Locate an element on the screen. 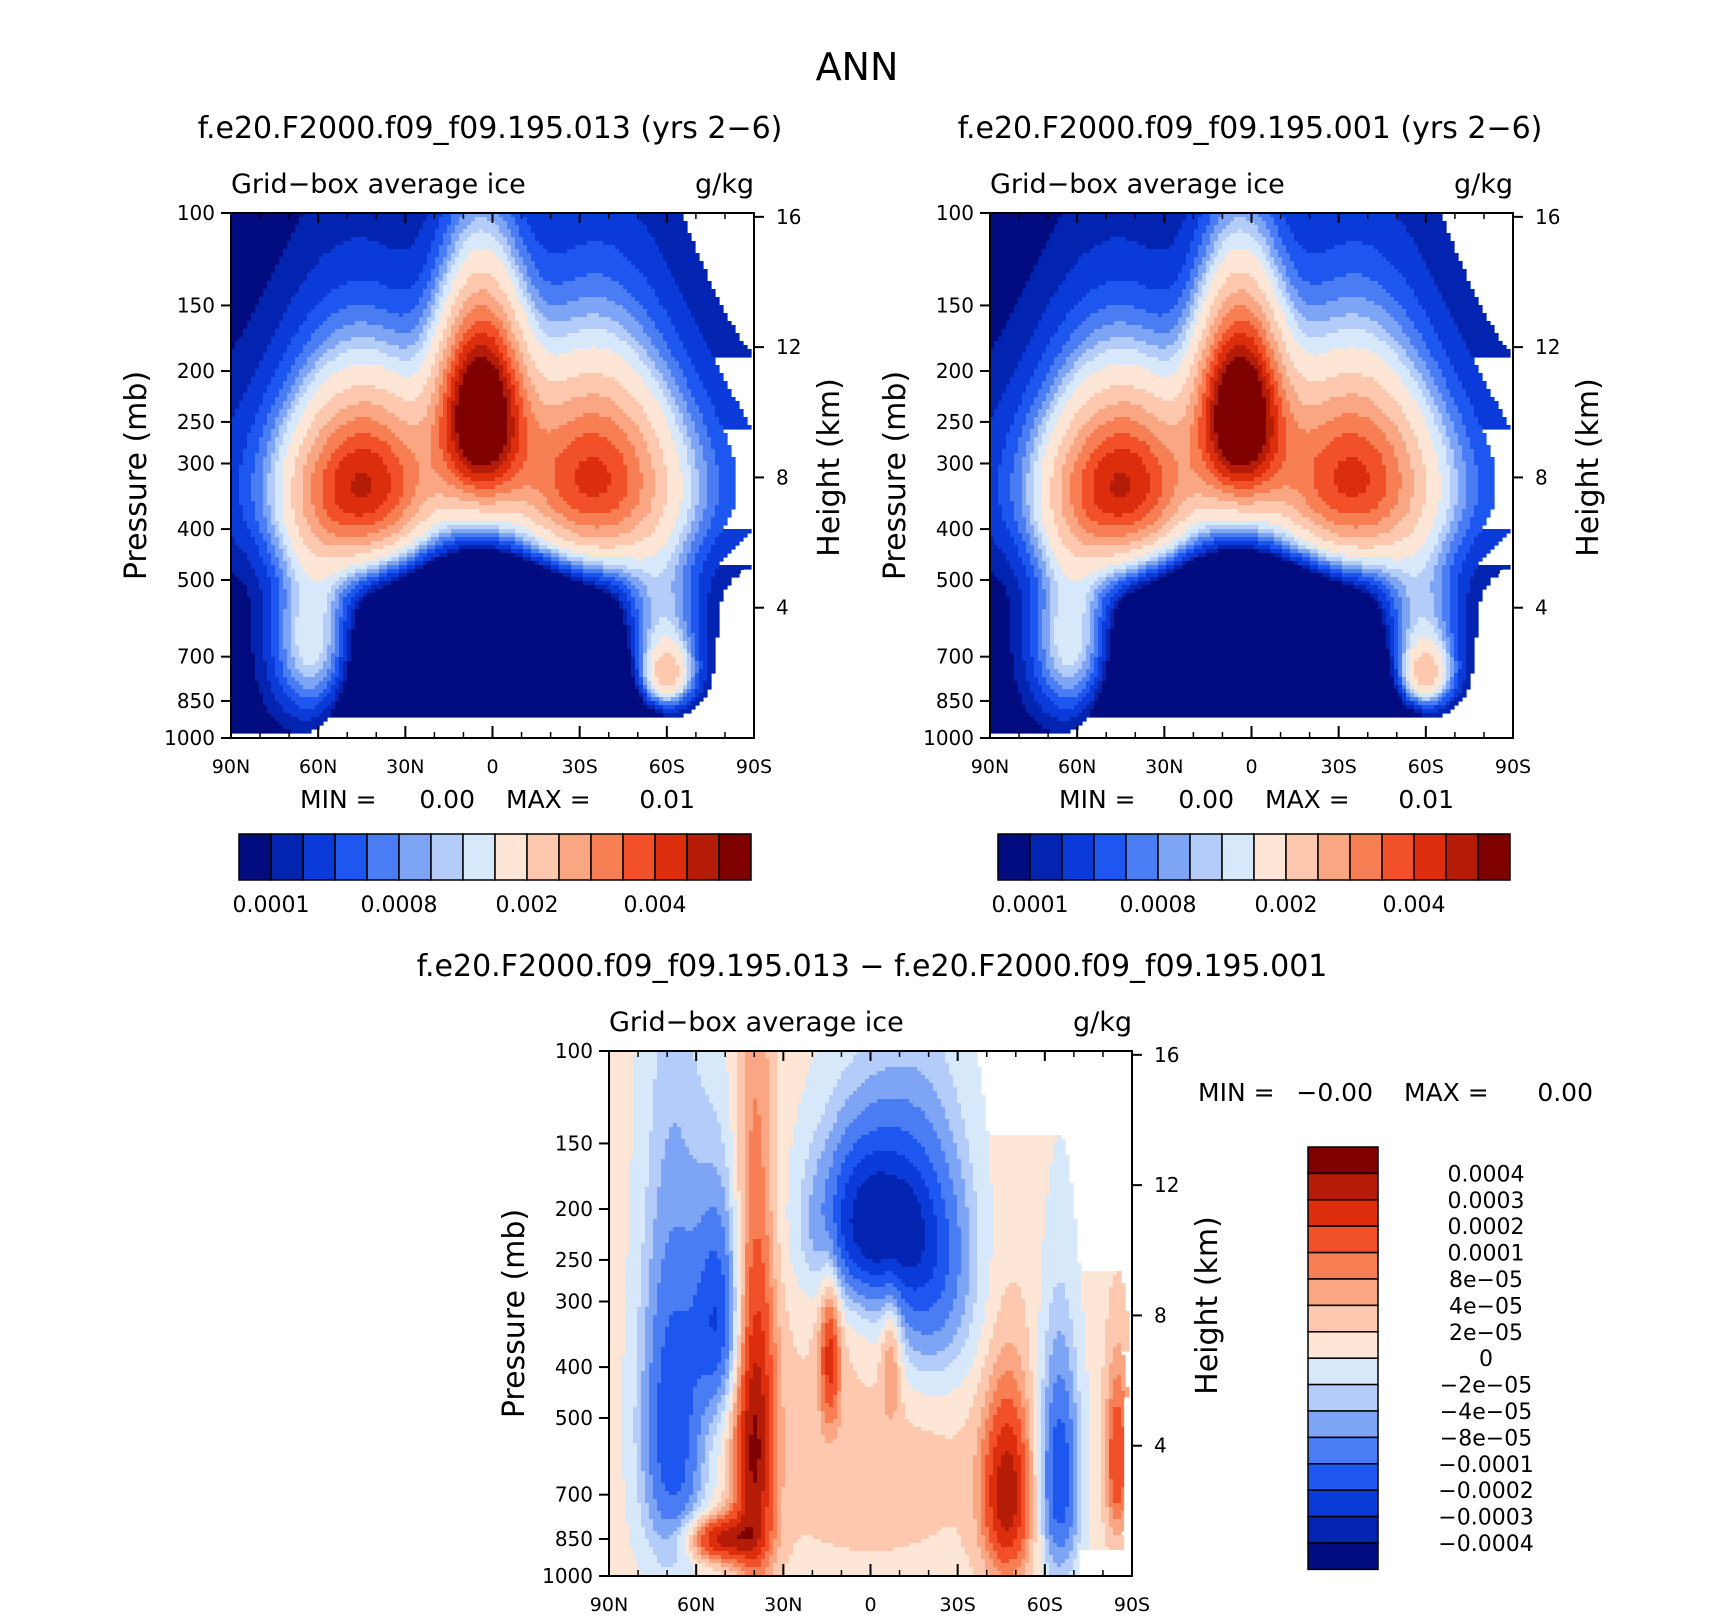 The height and width of the screenshot is (1616, 1710). colorbar: 0.0001 0.0008 0.002 0.004 is located at coordinates (1251, 875).